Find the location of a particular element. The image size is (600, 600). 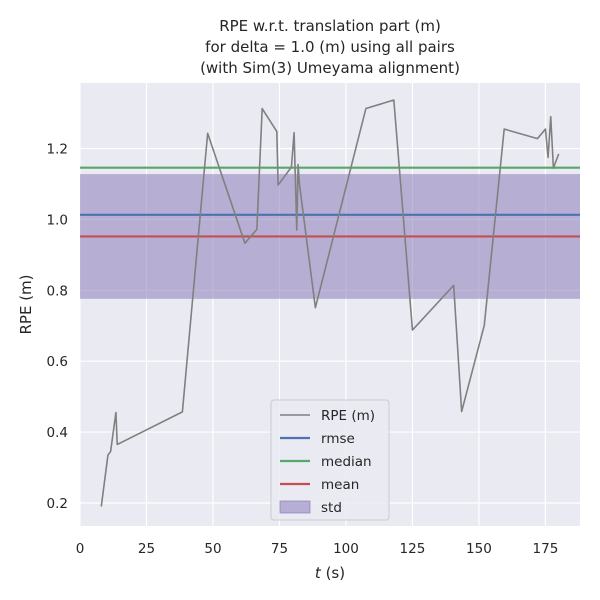

x-tick-label: 100 is located at coordinates (346, 549).